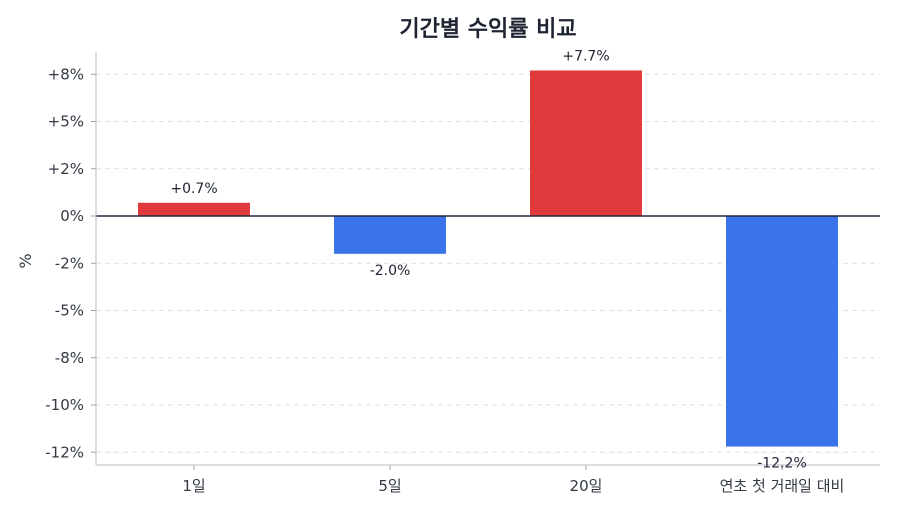  Describe the element at coordinates (69, 358) in the screenshot. I see `y-tick-label: -8%` at that location.